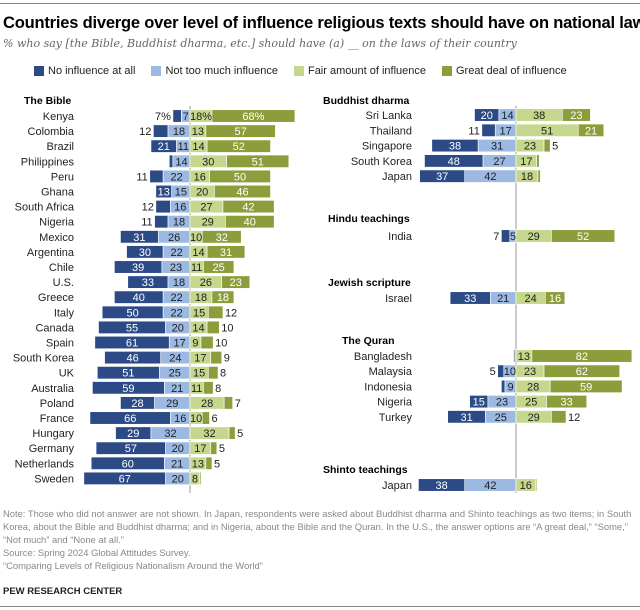  I want to click on data-label: 20, so click(178, 328).